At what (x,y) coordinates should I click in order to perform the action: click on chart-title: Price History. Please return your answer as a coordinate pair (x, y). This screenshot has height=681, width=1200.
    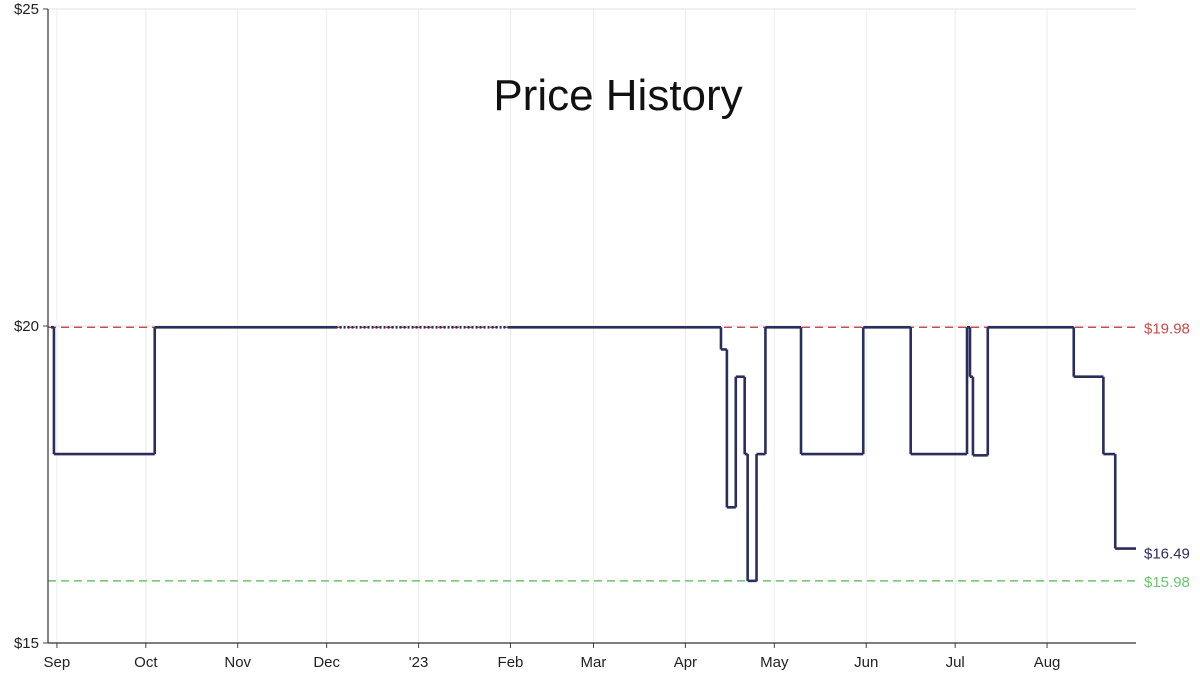
    Looking at the image, I should click on (617, 95).